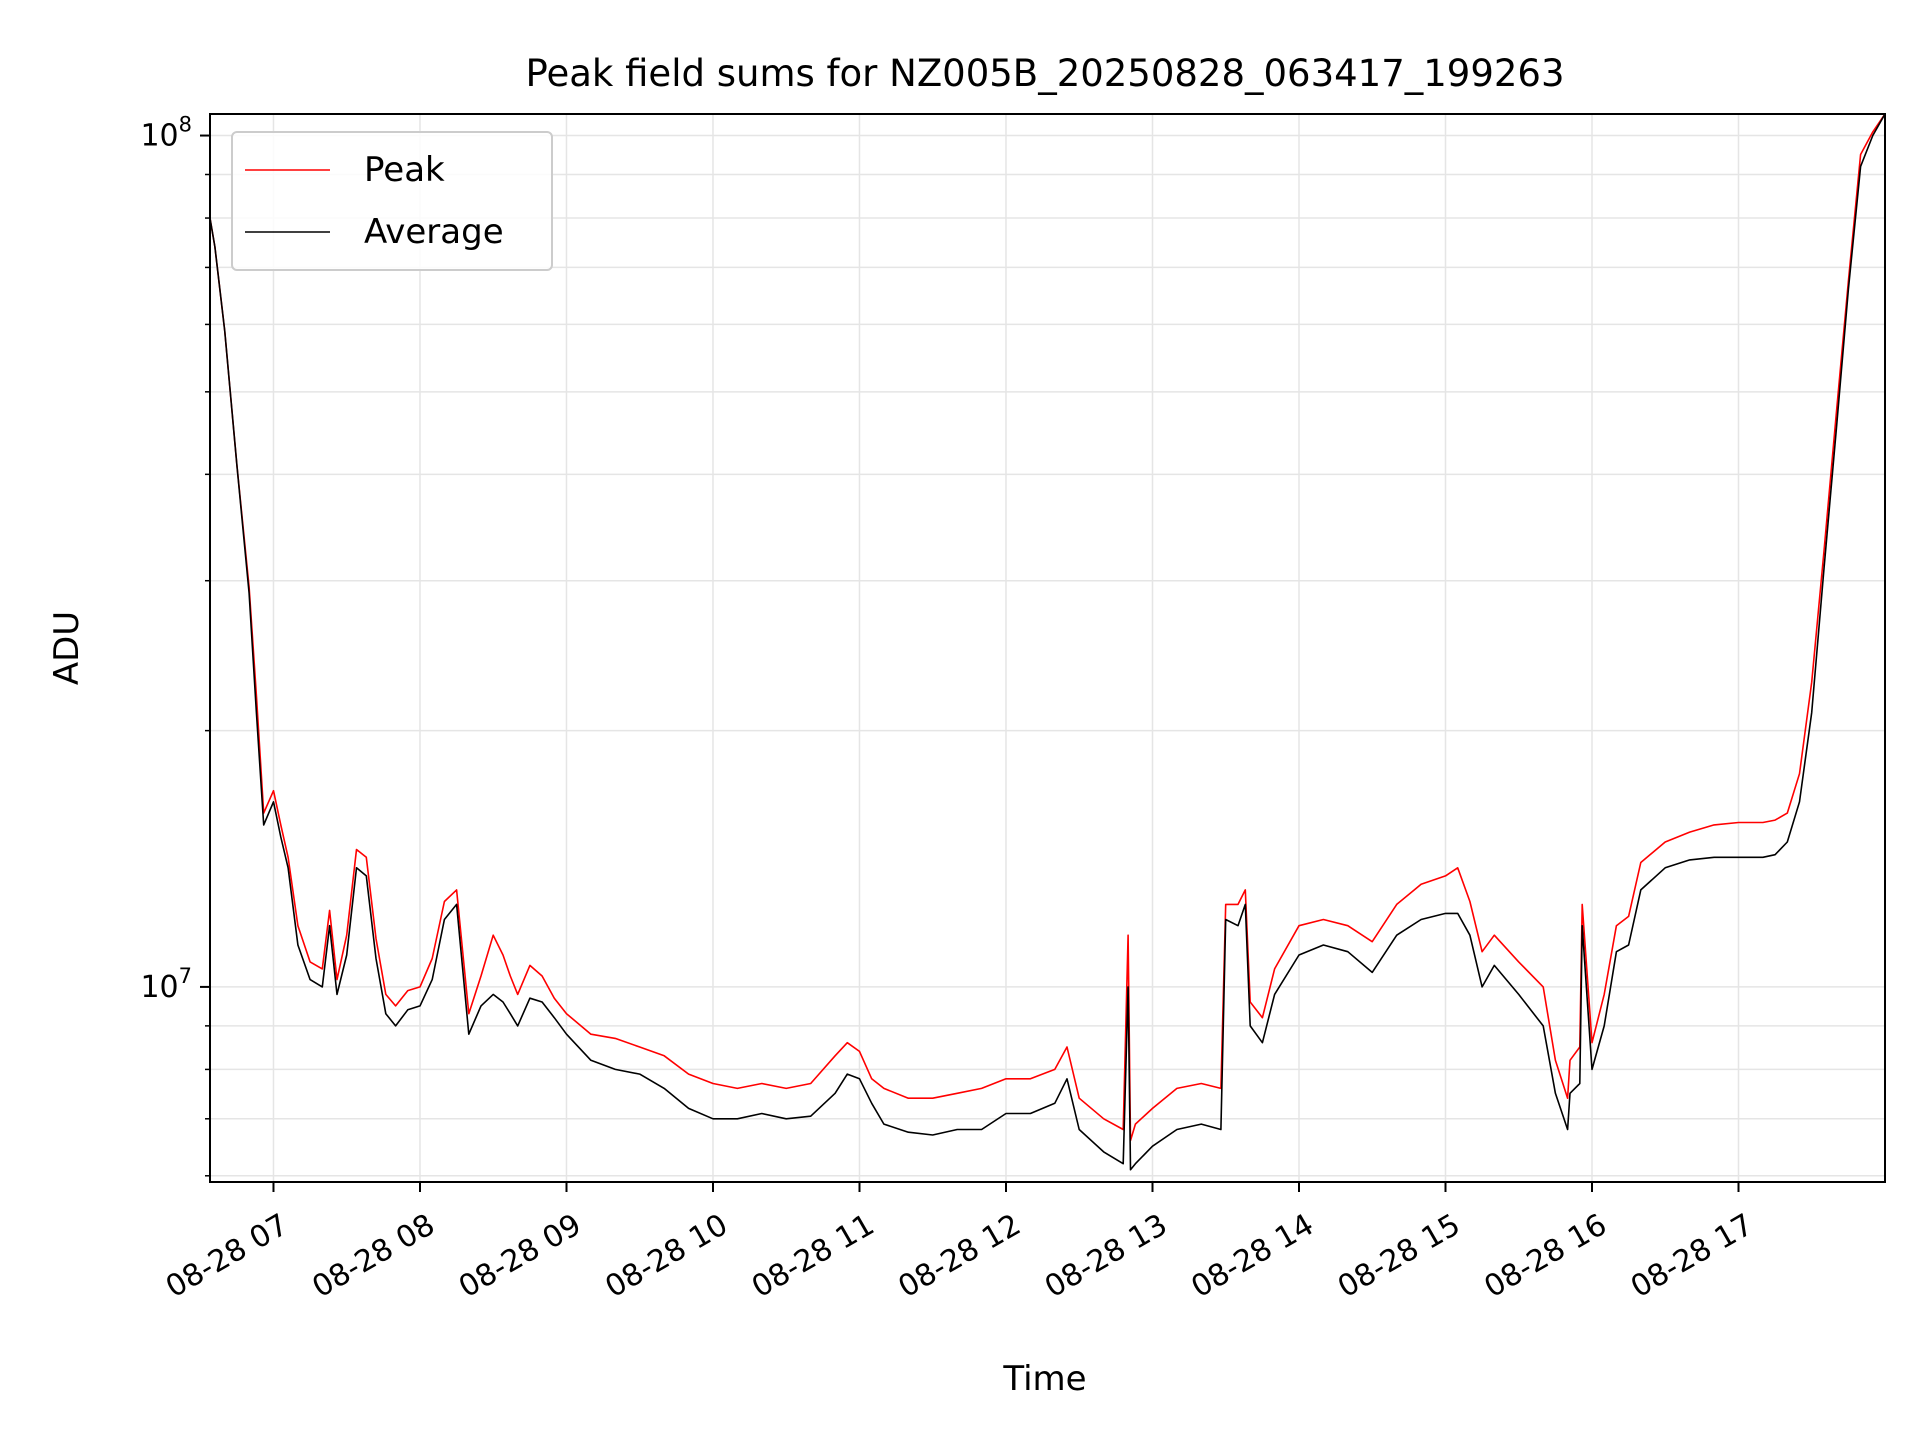 The image size is (1920, 1440). What do you see at coordinates (434, 232) in the screenshot?
I see `legend-label-average: Average` at bounding box center [434, 232].